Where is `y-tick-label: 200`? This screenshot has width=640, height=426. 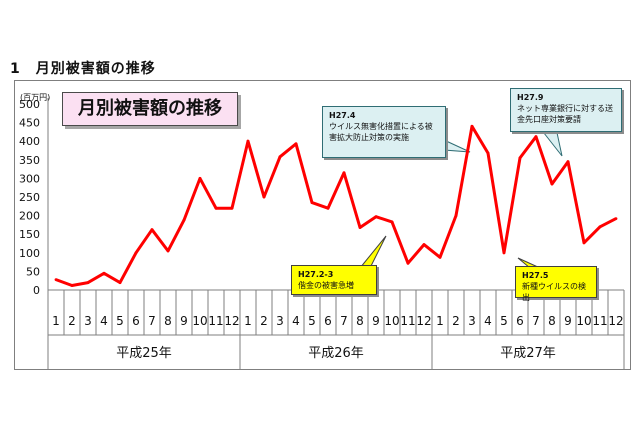 y-tick-label: 200 is located at coordinates (29, 216).